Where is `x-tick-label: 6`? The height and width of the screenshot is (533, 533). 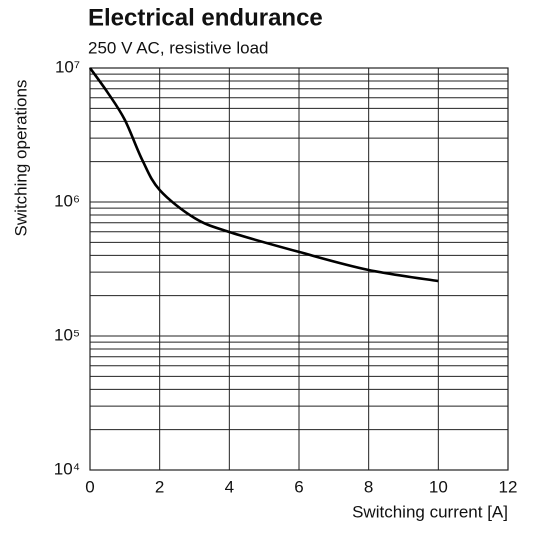
x-tick-label: 6 is located at coordinates (298, 486).